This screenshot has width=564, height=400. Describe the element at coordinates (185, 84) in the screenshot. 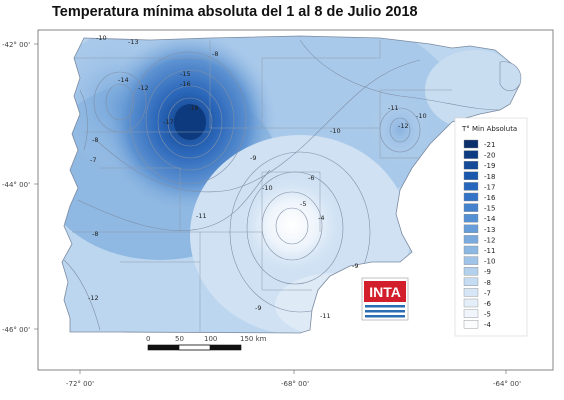

I see `contour-label: -16` at that location.